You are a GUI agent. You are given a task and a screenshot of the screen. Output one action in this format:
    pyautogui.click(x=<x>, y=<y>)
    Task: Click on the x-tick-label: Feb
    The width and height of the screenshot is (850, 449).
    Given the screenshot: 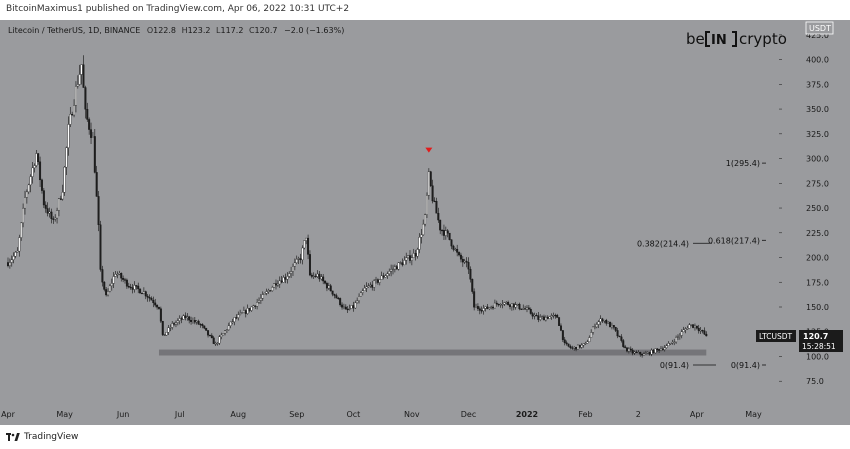 What is the action you would take?
    pyautogui.click(x=585, y=414)
    